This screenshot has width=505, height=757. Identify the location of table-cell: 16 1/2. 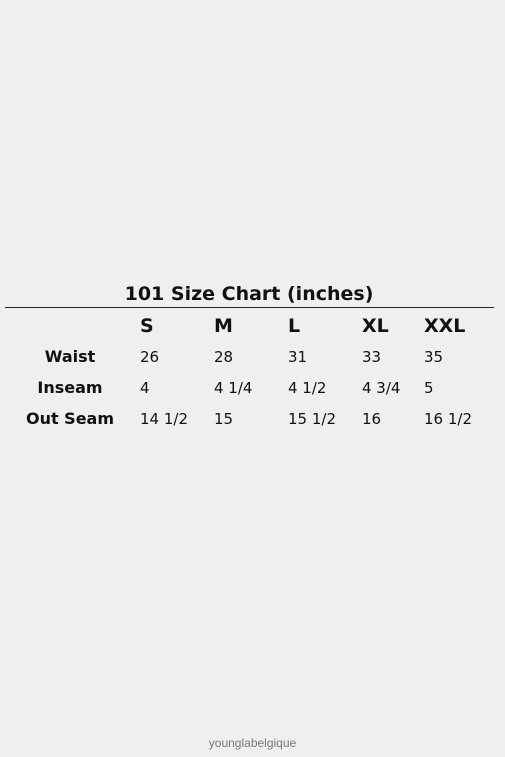
(448, 418).